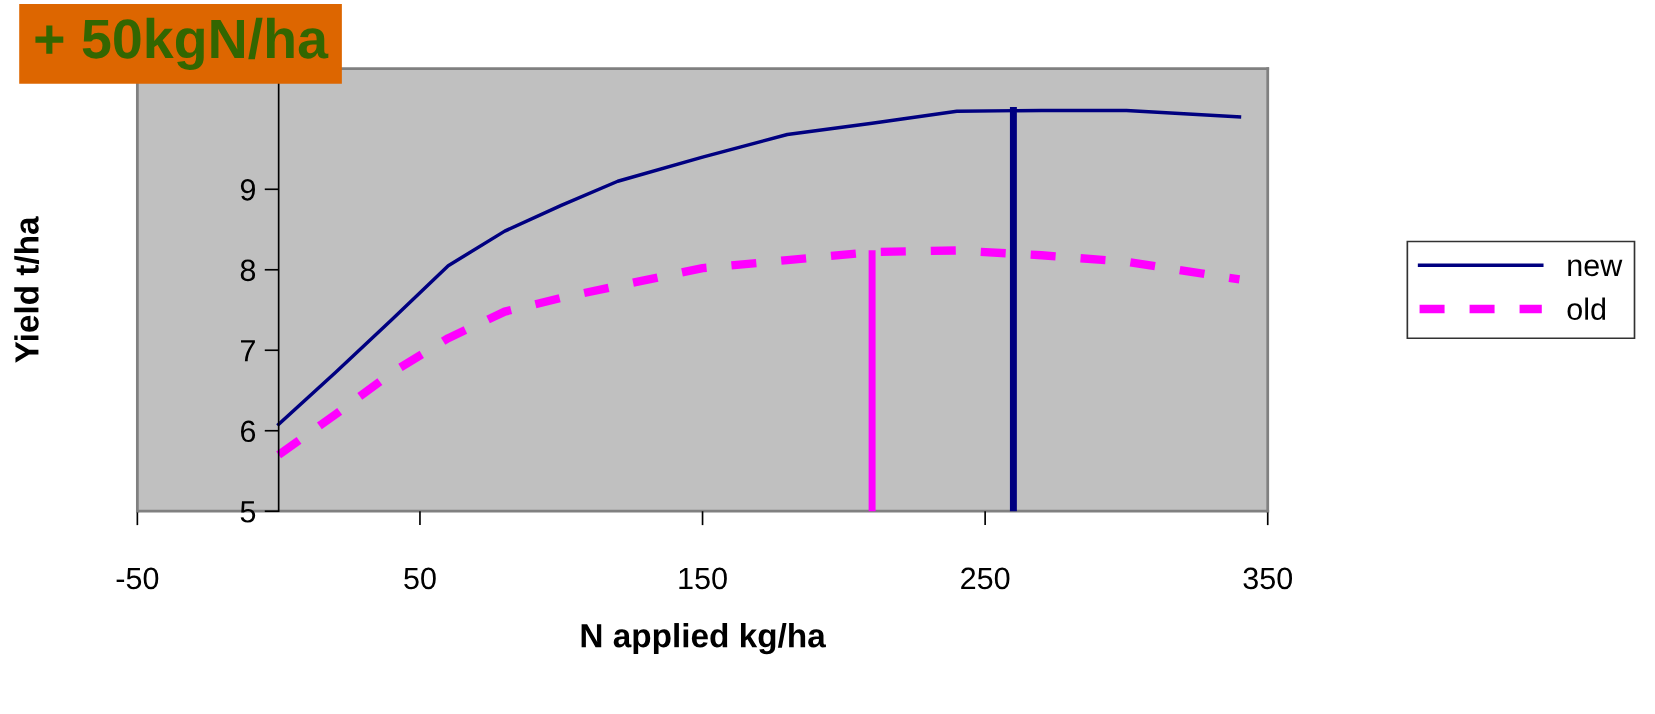  Describe the element at coordinates (703, 578) in the screenshot. I see `x-tick-label: 150` at that location.